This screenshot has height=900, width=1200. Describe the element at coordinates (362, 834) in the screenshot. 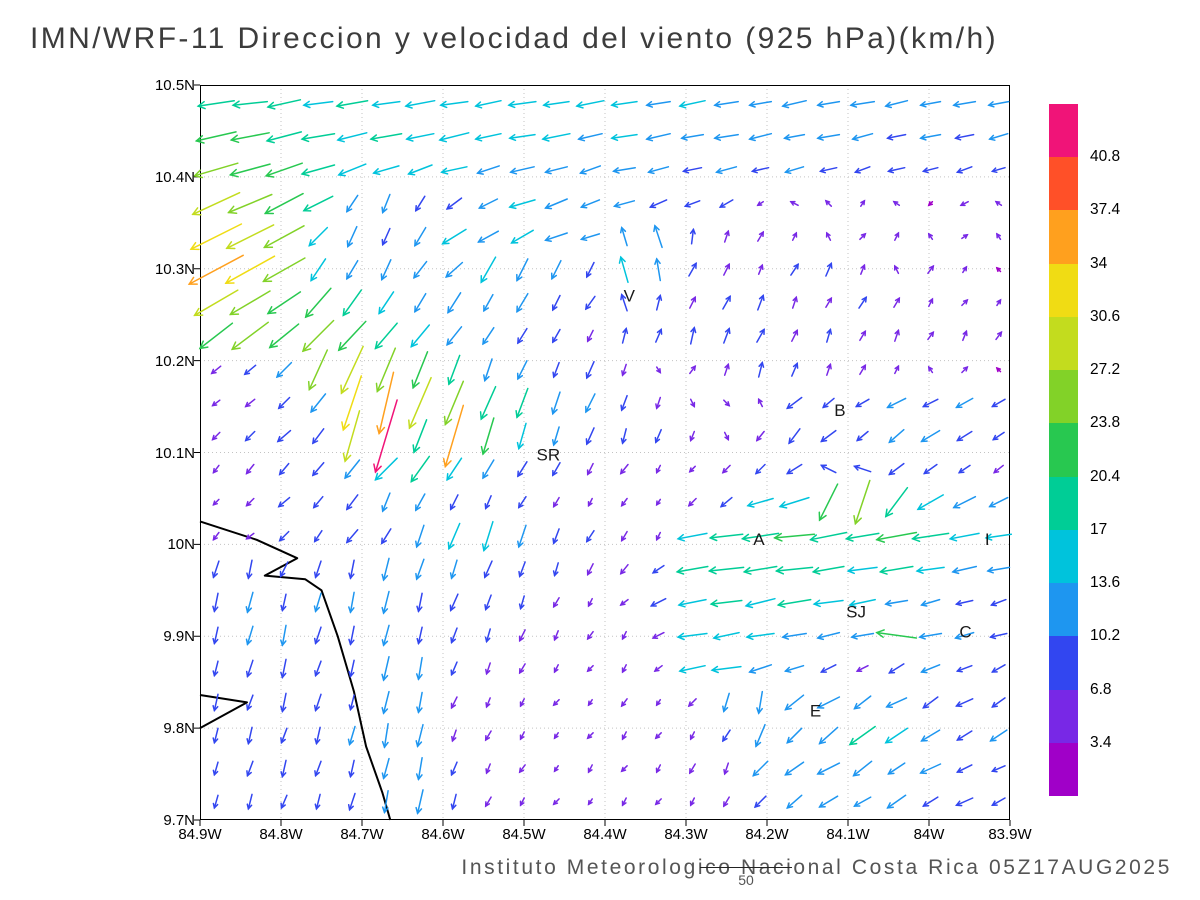

I see `x-tick-label: 84.7W` at that location.